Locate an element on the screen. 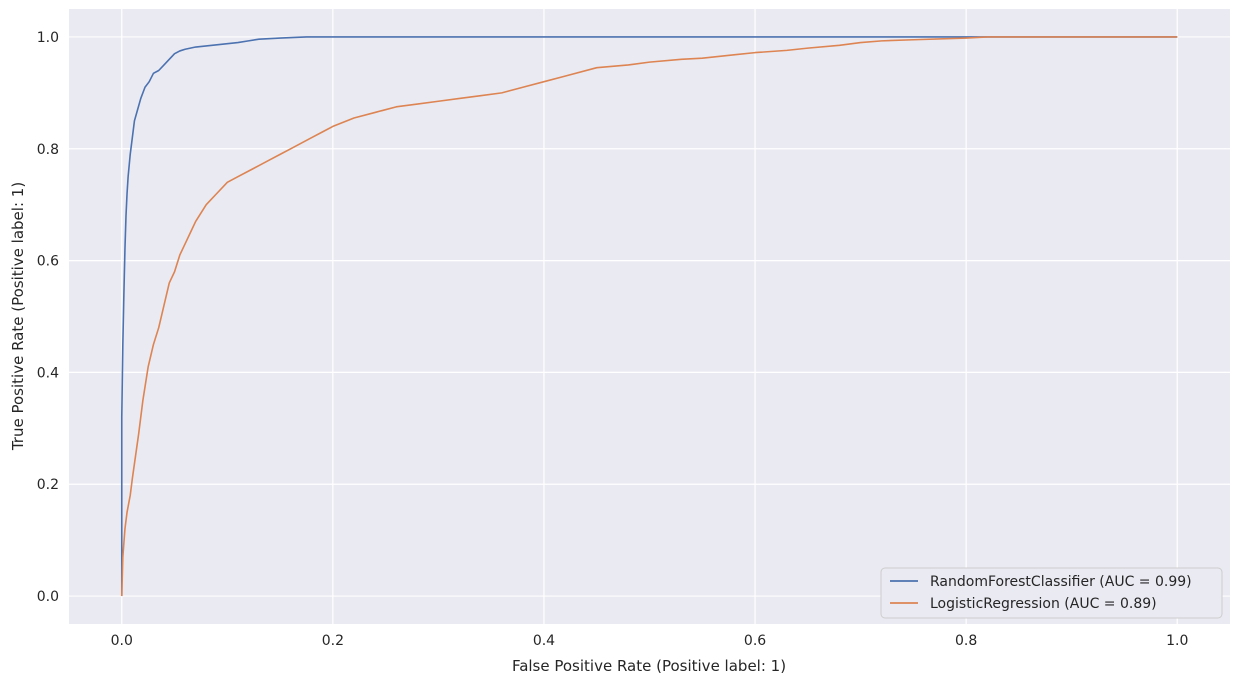  x-tick-label: 0.8 is located at coordinates (966, 641).